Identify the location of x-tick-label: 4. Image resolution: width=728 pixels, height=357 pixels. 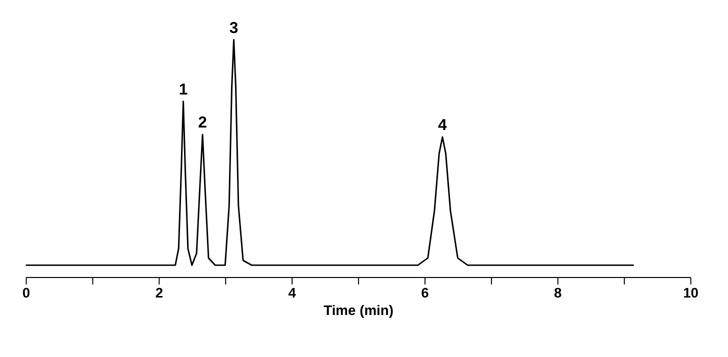
(292, 292).